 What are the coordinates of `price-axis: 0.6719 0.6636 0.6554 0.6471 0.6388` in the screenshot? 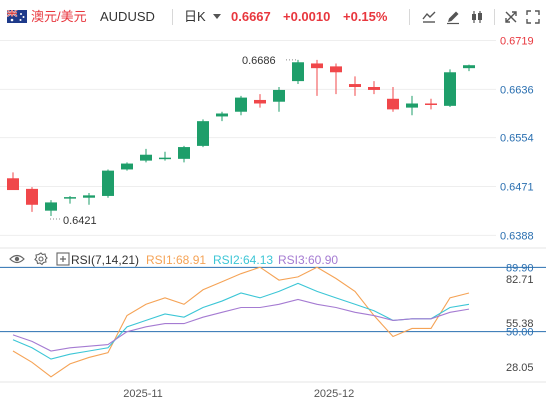 It's located at (517, 138).